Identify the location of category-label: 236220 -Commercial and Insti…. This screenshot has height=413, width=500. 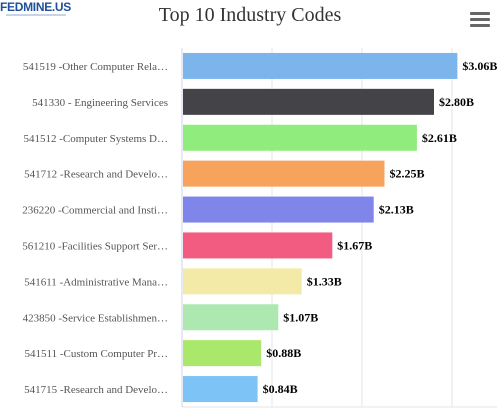
(95, 211).